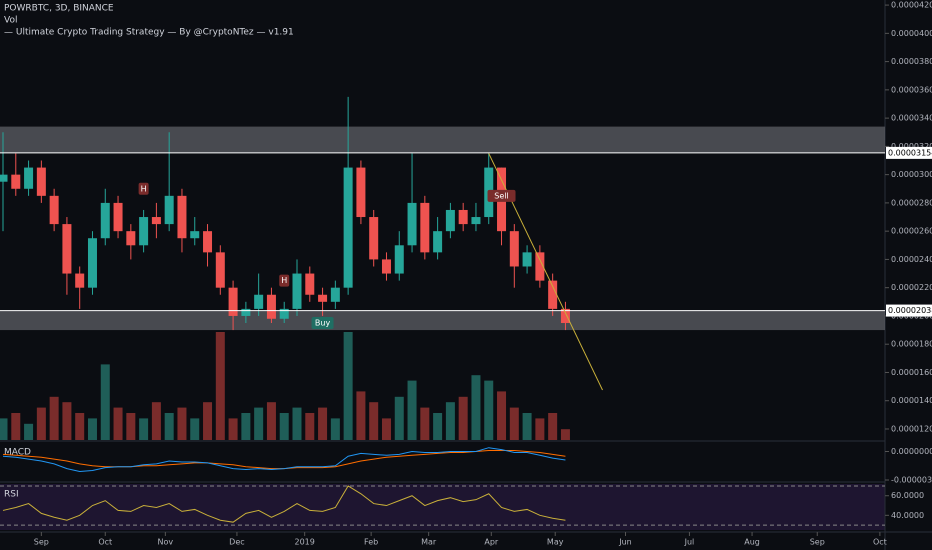 Image resolution: width=932 pixels, height=550 pixels. I want to click on rsi-tick-label: 60.0000, so click(907, 495).